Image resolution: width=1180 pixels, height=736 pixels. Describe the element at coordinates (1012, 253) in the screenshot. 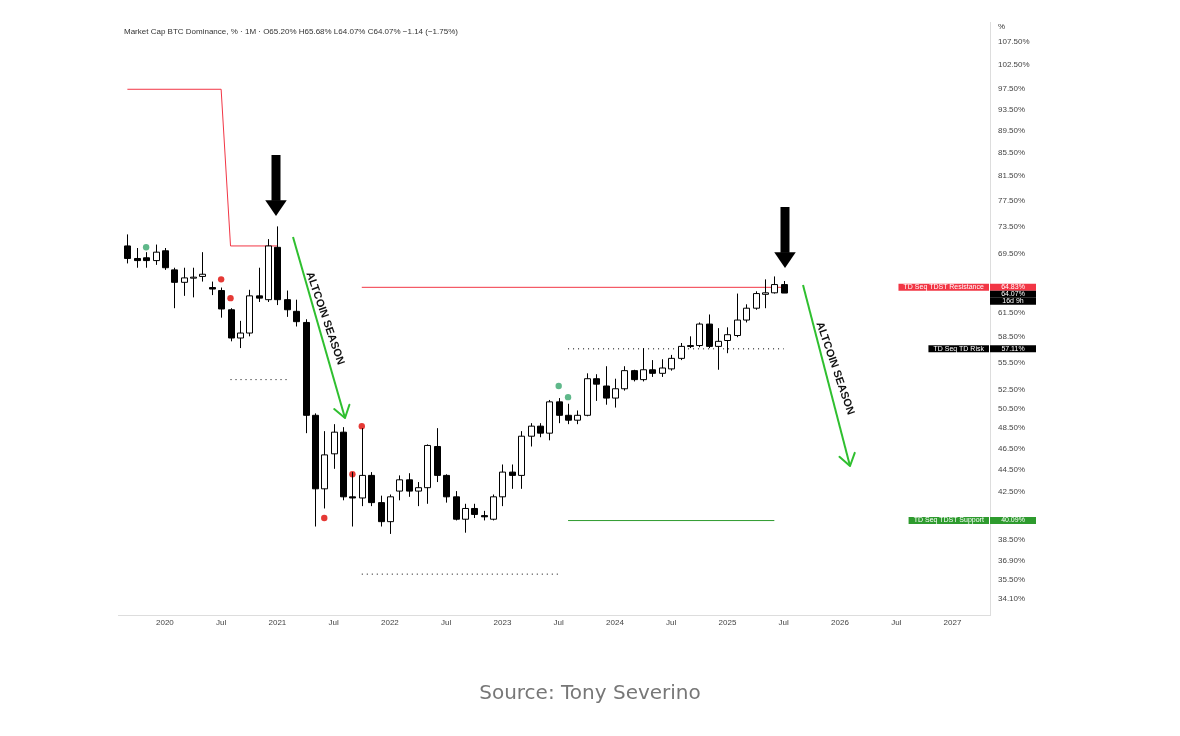

I see `y-tick-label: 69.50%` at that location.